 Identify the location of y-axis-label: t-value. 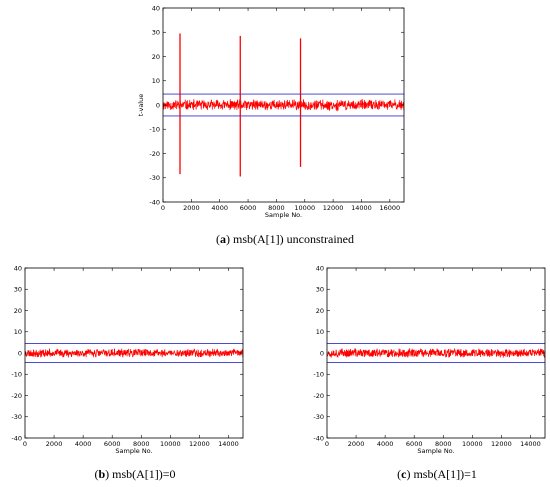
(141, 105).